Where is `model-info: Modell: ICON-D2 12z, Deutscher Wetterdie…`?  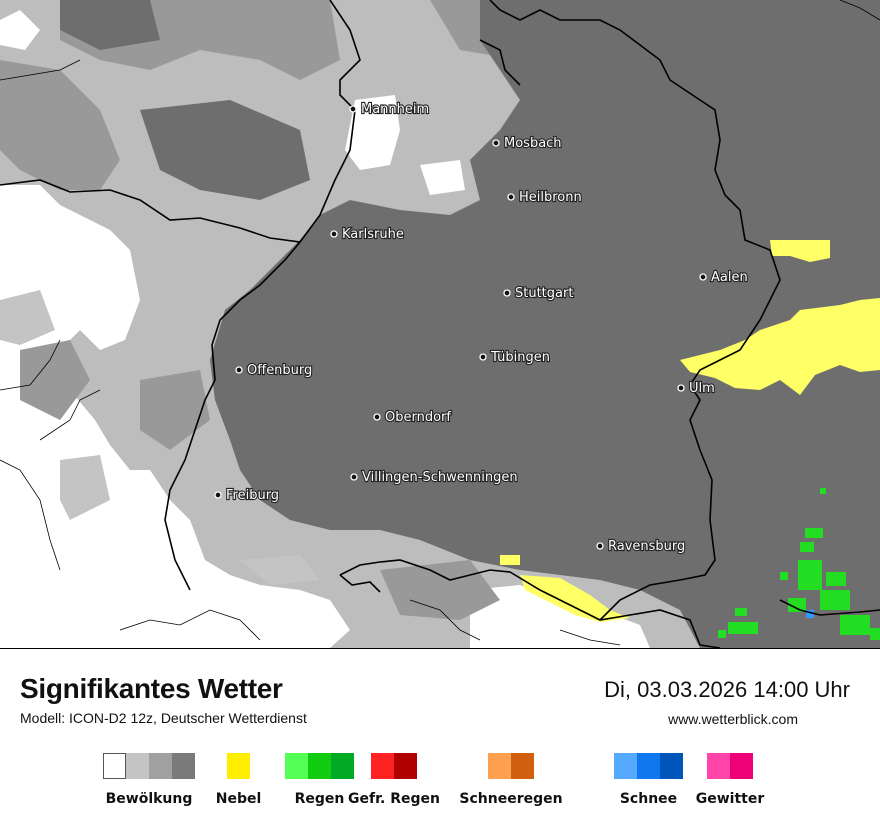 model-info: Modell: ICON-D2 12z, Deutscher Wetterdie… is located at coordinates (163, 718).